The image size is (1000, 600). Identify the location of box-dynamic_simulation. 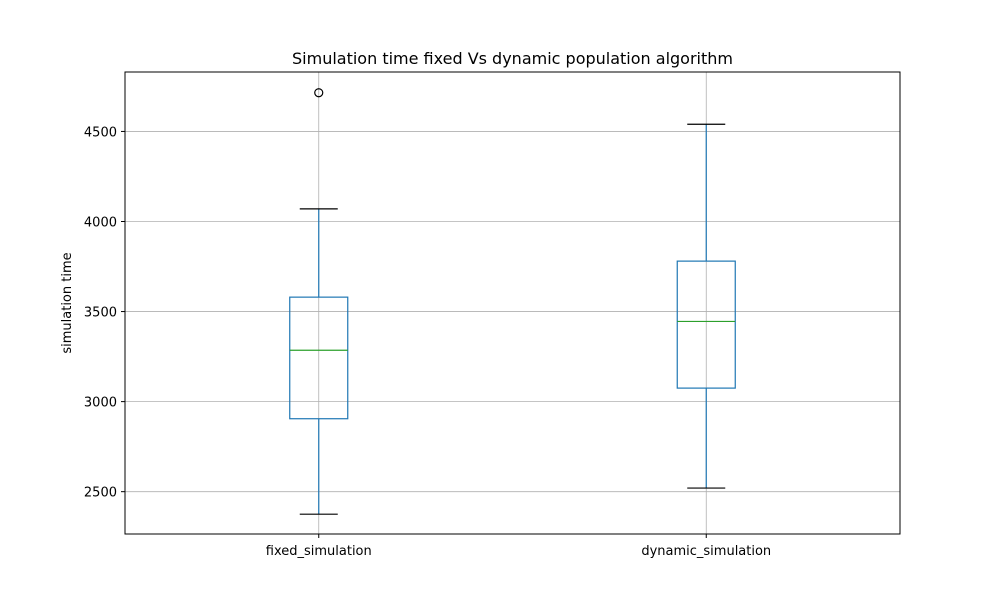
(706, 306).